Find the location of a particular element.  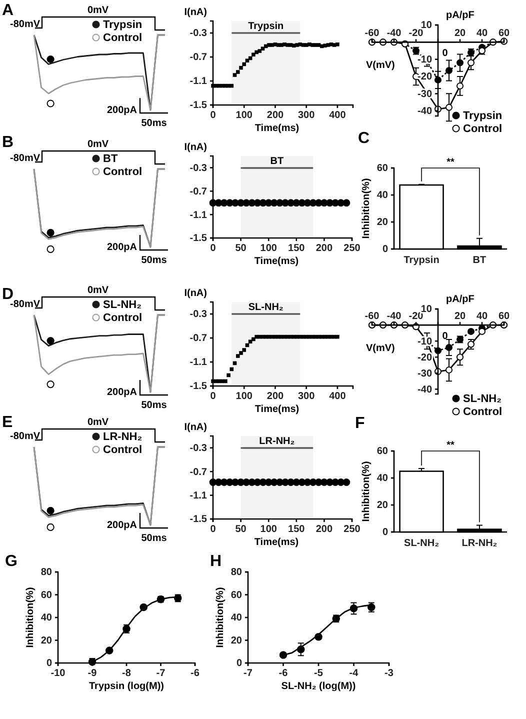

x-tick-label: 250 is located at coordinates (352, 530).